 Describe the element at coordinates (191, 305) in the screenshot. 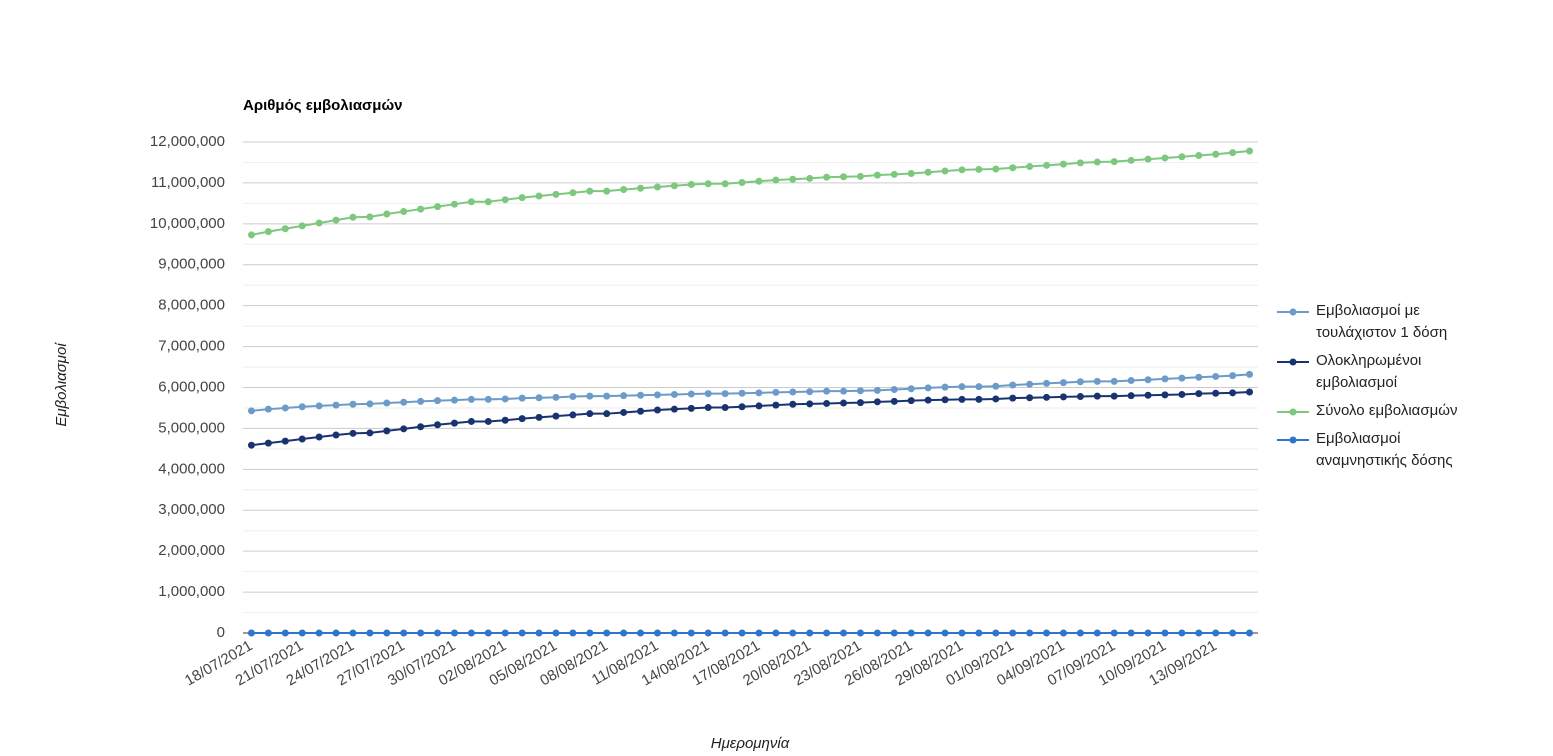

I see `y-tick-label: 8,000,000` at that location.